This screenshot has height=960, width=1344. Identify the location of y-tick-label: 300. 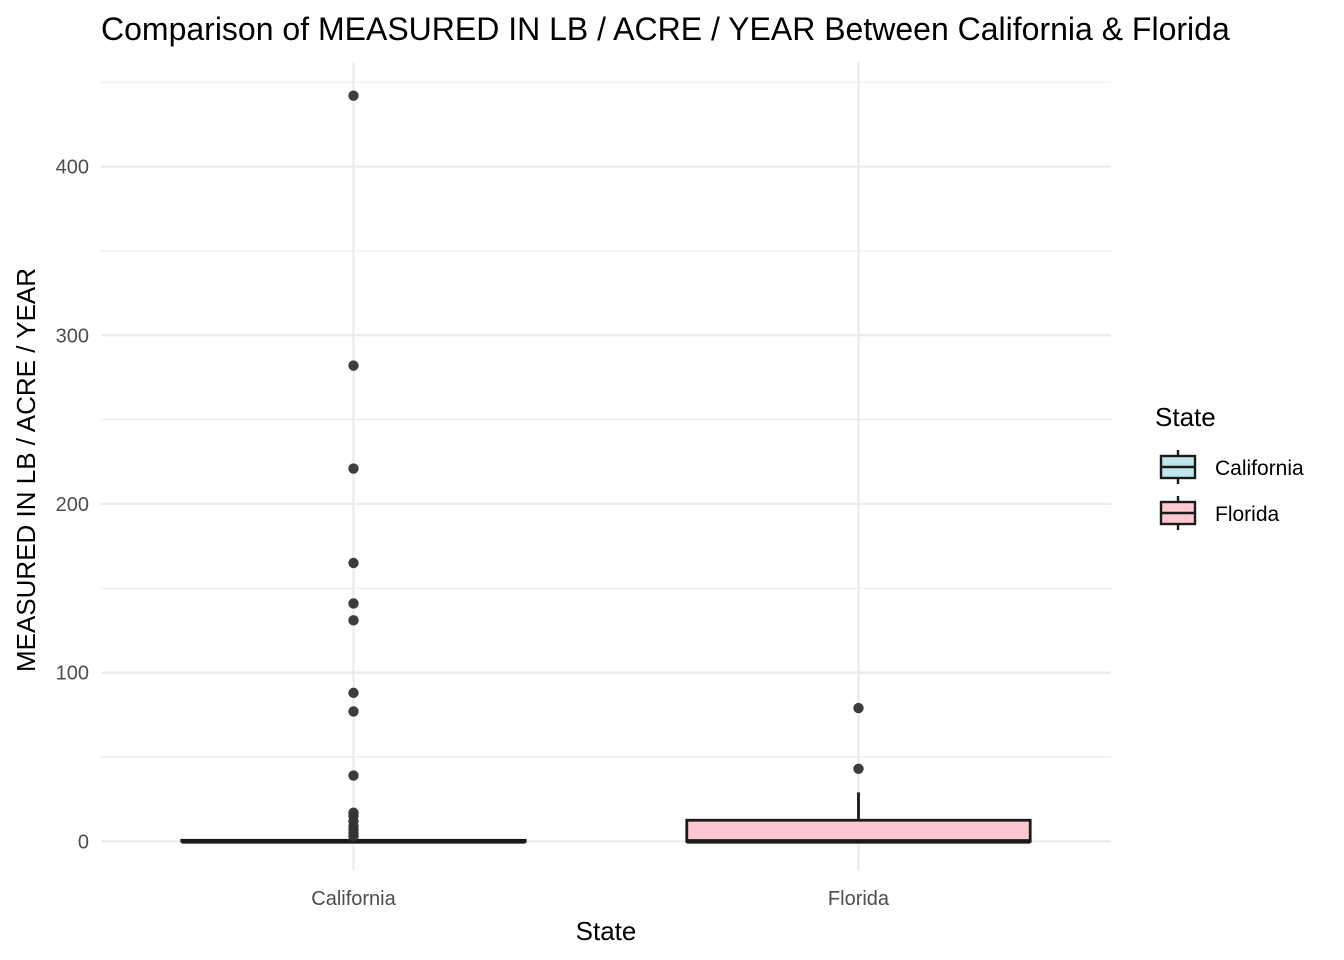
(72, 336).